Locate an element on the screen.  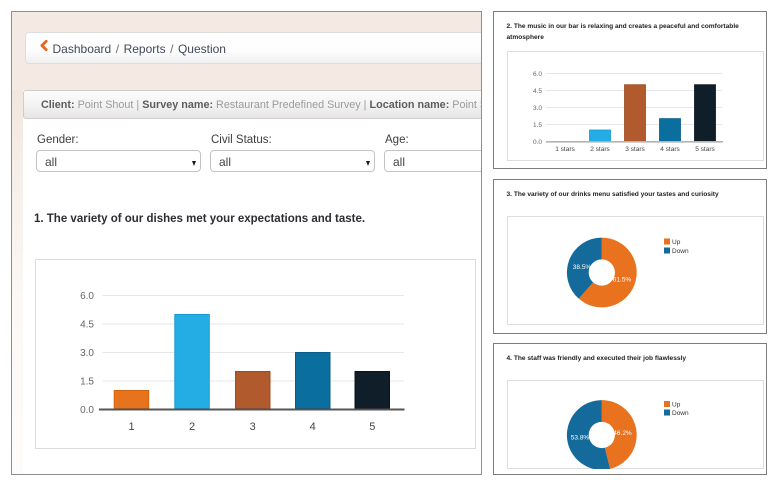
svg-text: 46.2% is located at coordinates (622, 433).